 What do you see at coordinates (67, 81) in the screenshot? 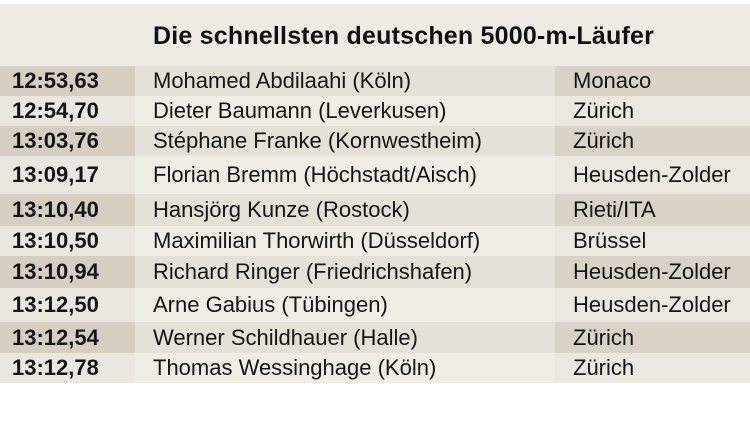
I see `time-cell: 12:53,63` at bounding box center [67, 81].